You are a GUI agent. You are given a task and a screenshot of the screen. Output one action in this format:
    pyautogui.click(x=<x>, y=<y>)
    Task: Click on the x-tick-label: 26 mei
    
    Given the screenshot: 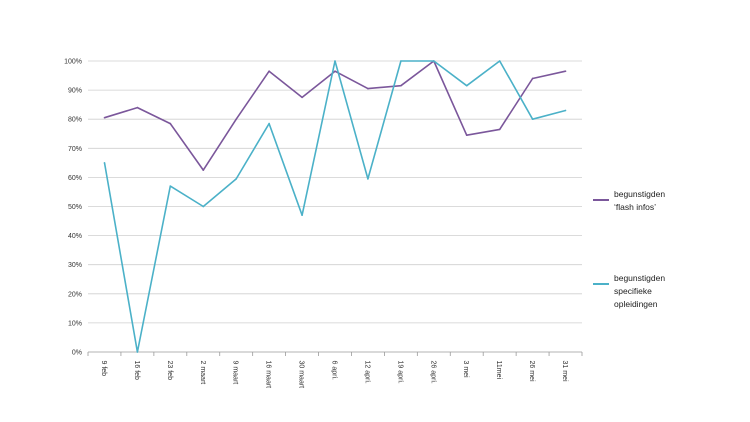 What is the action you would take?
    pyautogui.click(x=531, y=371)
    